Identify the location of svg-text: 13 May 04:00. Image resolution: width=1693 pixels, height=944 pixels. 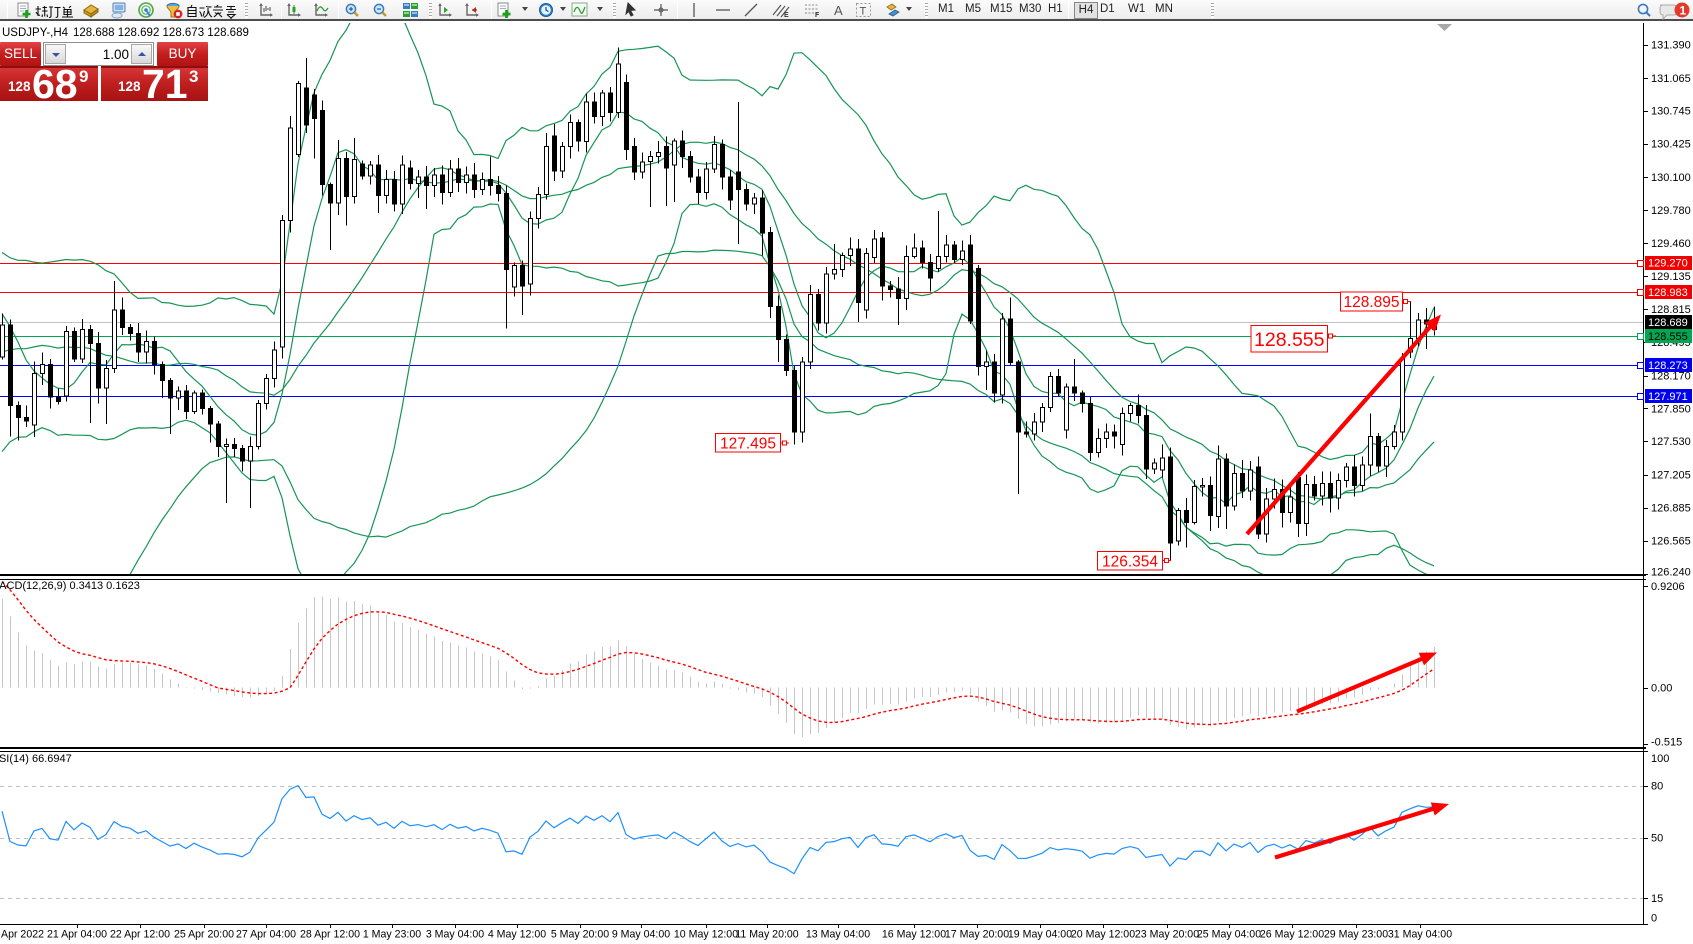
(838, 935).